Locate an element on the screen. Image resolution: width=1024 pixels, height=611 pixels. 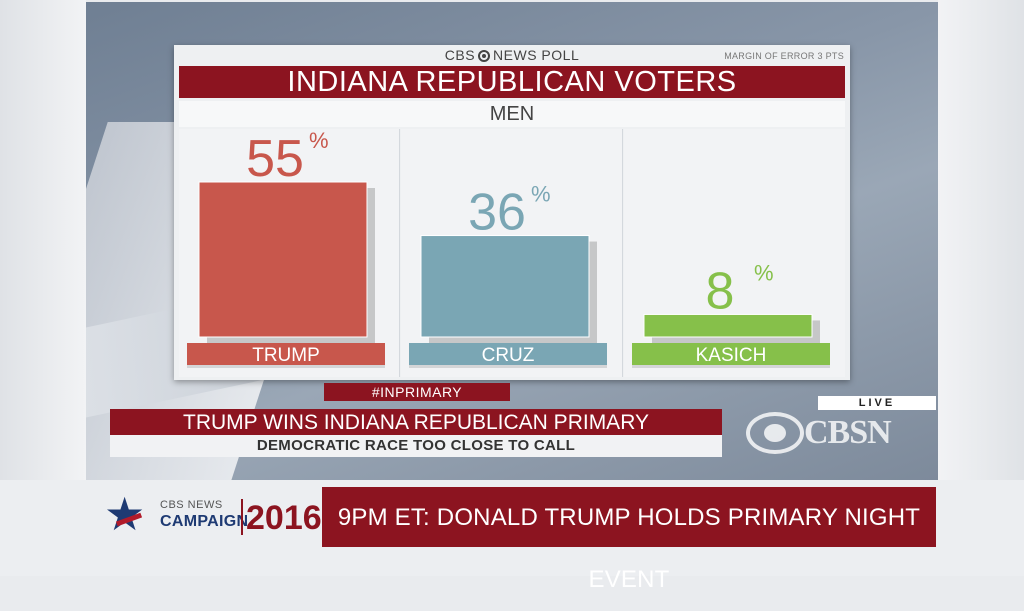
poll-title: INDIANA REPUBLICAN VOTERS is located at coordinates (512, 82).